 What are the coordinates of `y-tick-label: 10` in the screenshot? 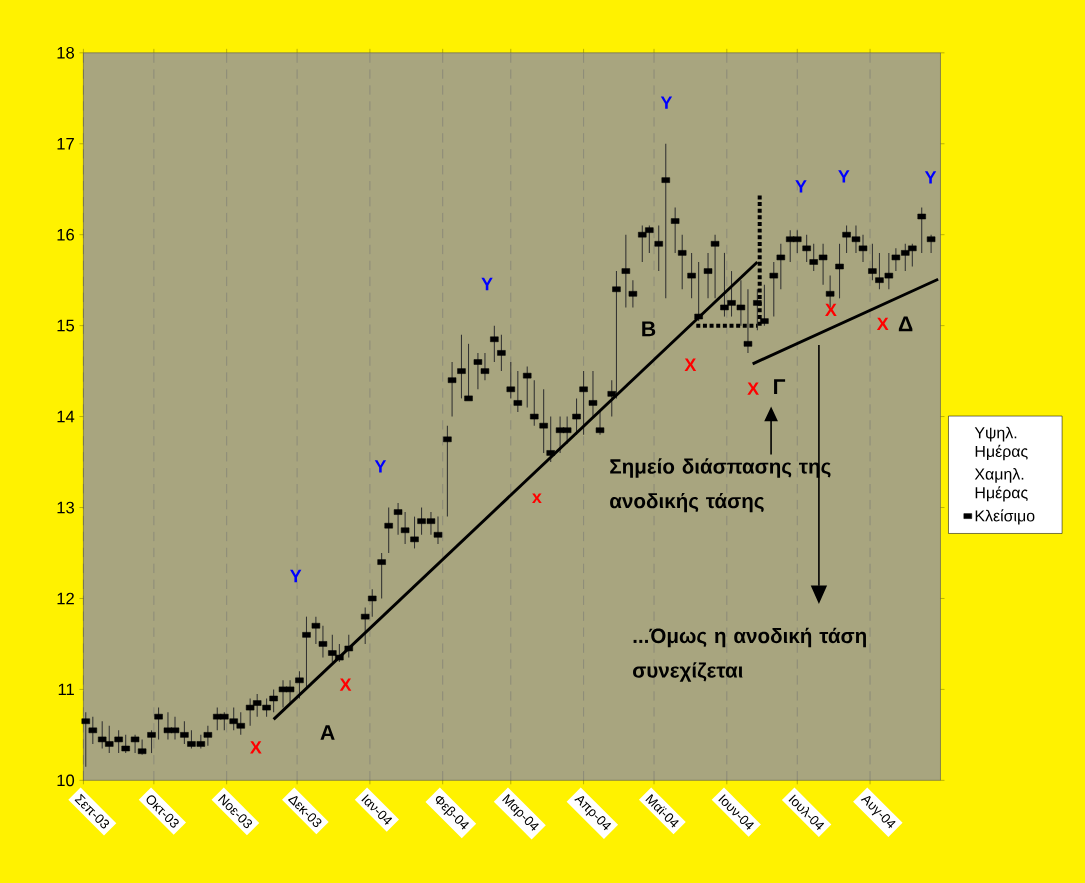 It's located at (66, 780).